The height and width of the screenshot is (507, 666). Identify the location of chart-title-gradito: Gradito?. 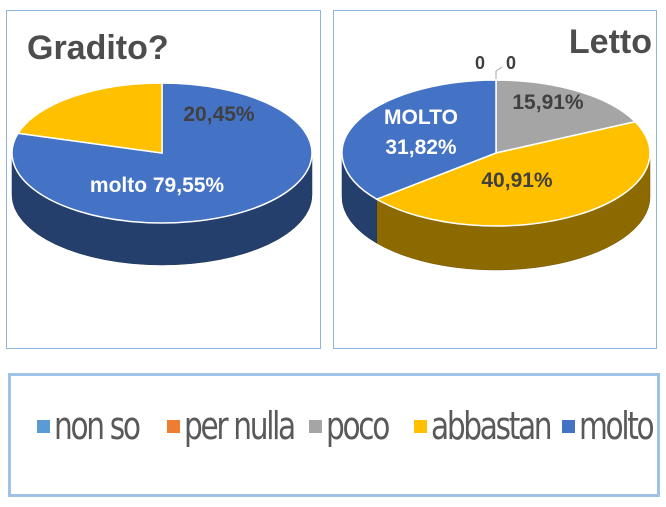
(98, 48).